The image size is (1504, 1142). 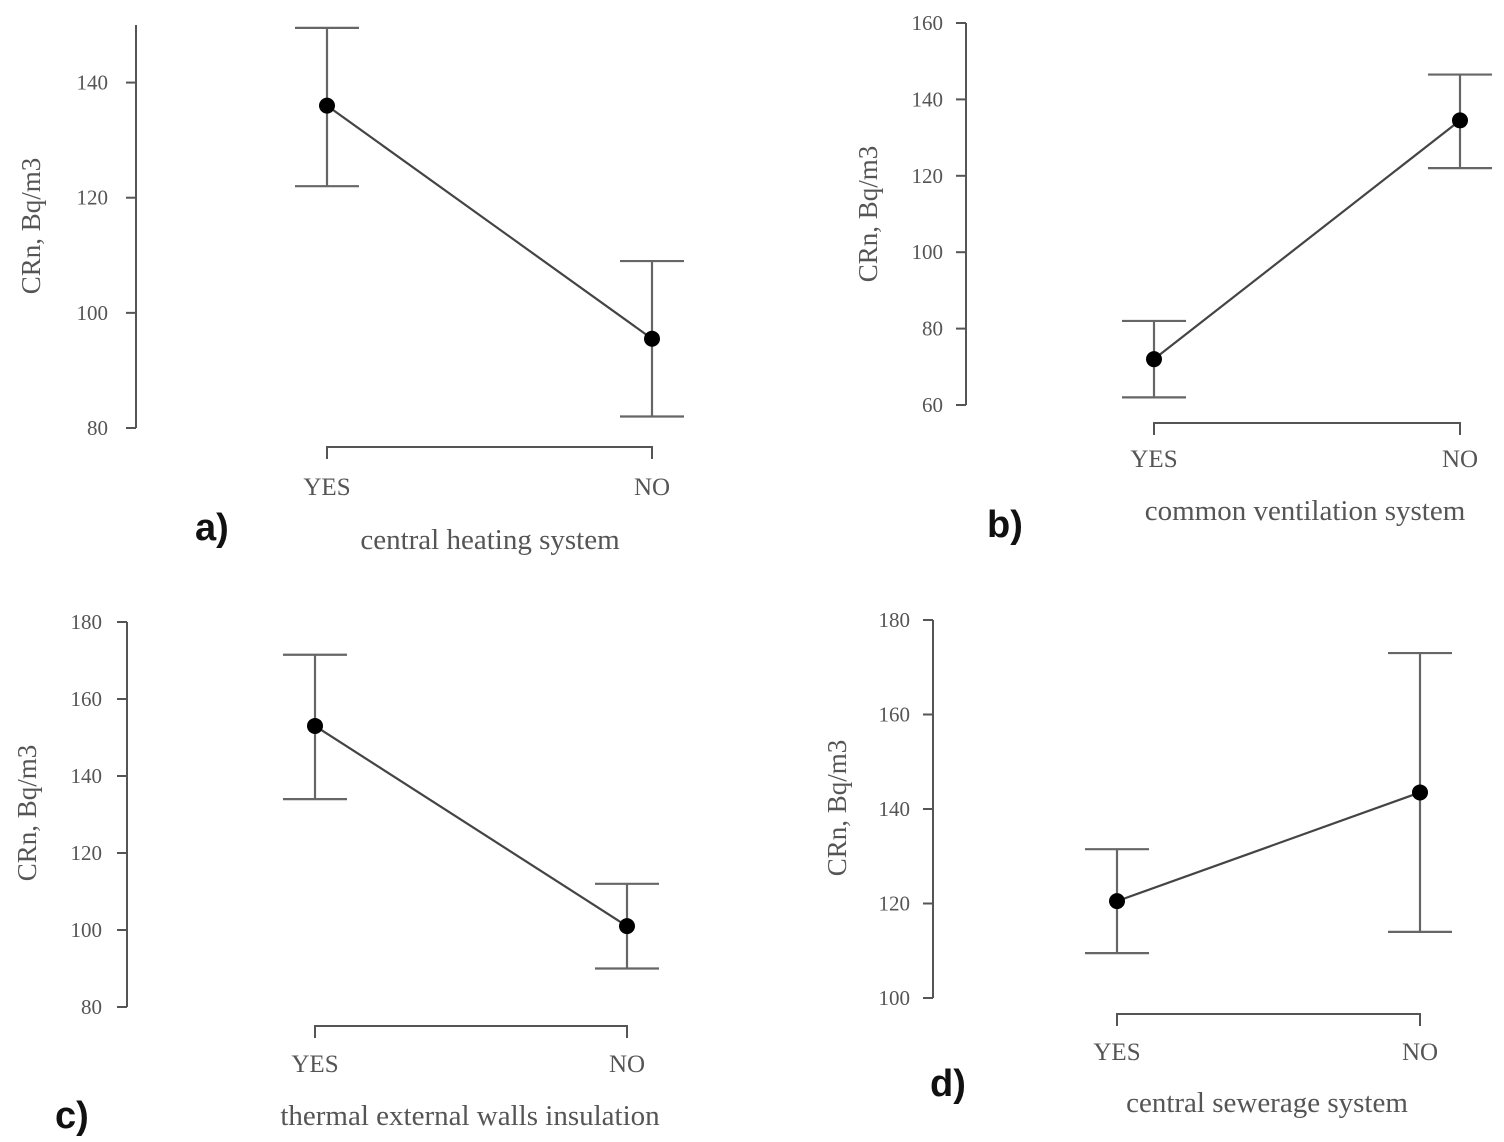 What do you see at coordinates (1305, 511) in the screenshot?
I see `x-axis-label: common ventilation system` at bounding box center [1305, 511].